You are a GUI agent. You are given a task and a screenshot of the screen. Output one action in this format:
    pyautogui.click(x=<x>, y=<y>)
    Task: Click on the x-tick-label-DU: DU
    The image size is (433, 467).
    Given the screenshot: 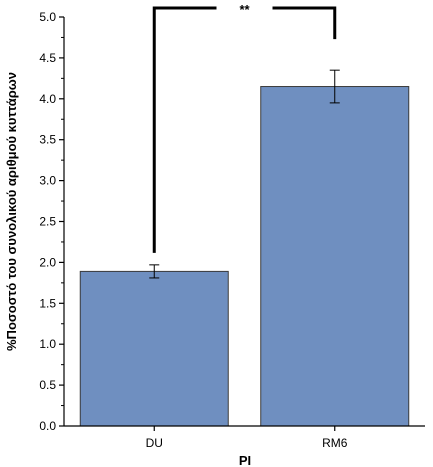 What is the action you would take?
    pyautogui.click(x=154, y=443)
    